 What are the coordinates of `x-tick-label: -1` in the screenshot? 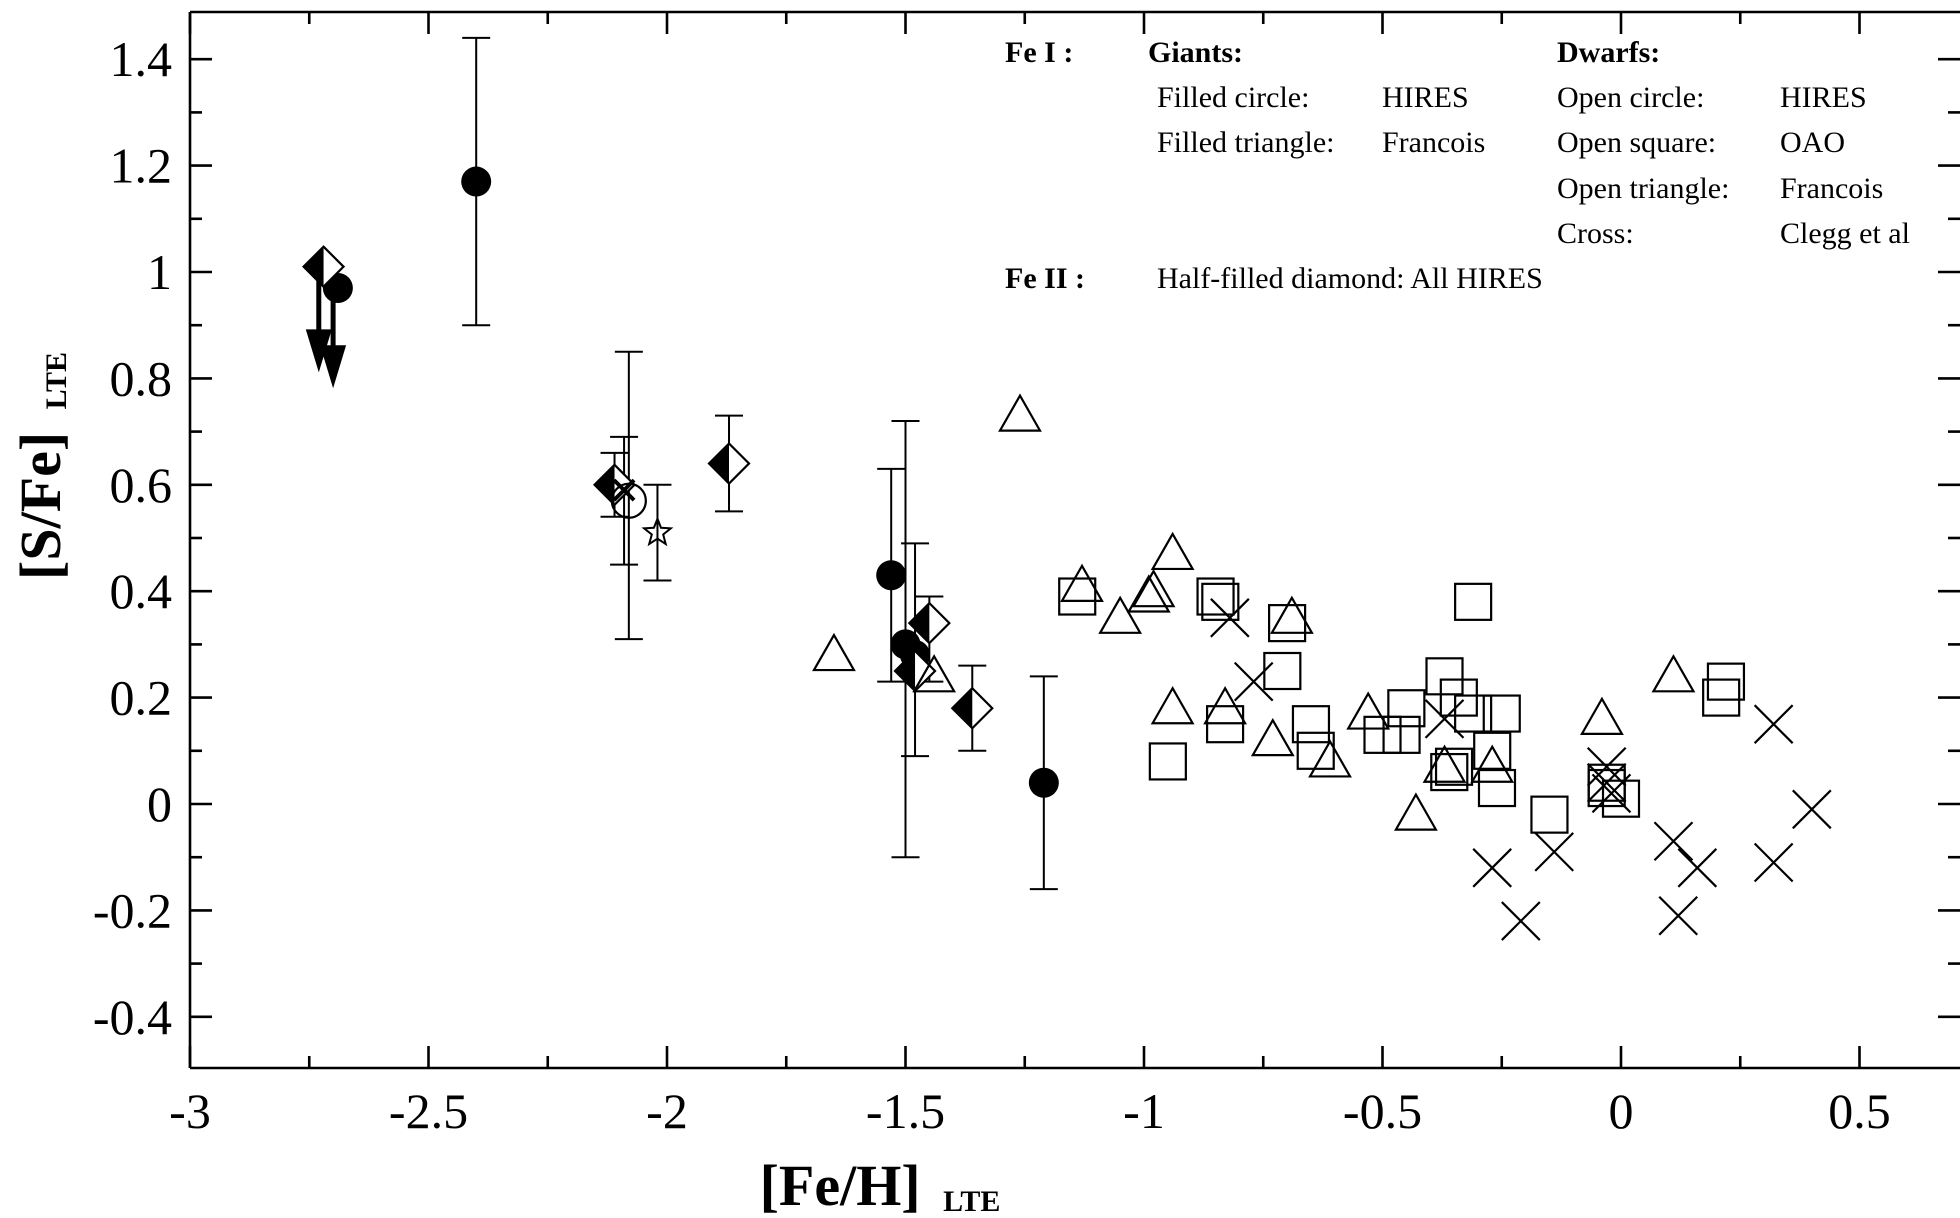 It's located at (1144, 1111).